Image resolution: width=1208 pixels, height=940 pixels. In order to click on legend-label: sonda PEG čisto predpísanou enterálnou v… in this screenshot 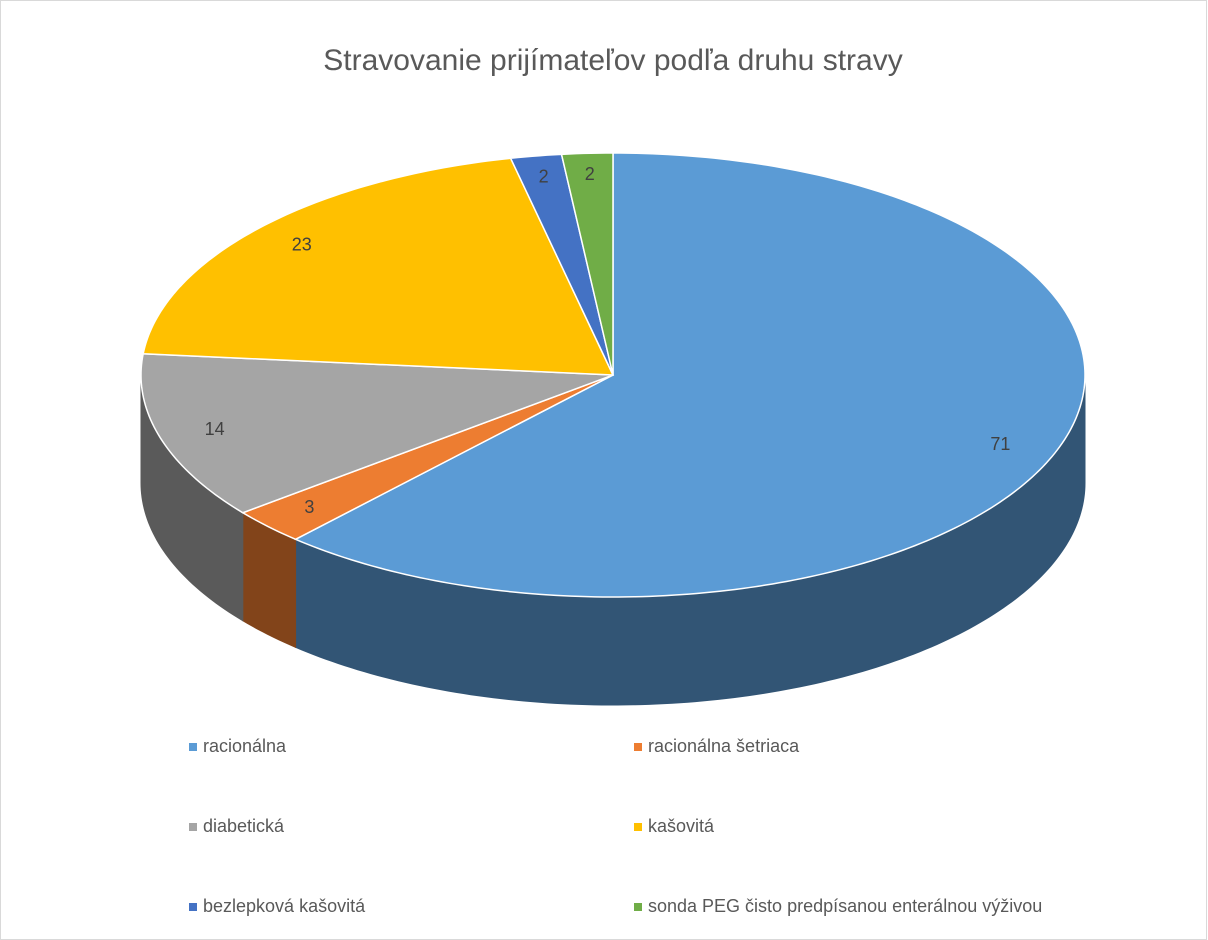, I will do `click(845, 906)`.